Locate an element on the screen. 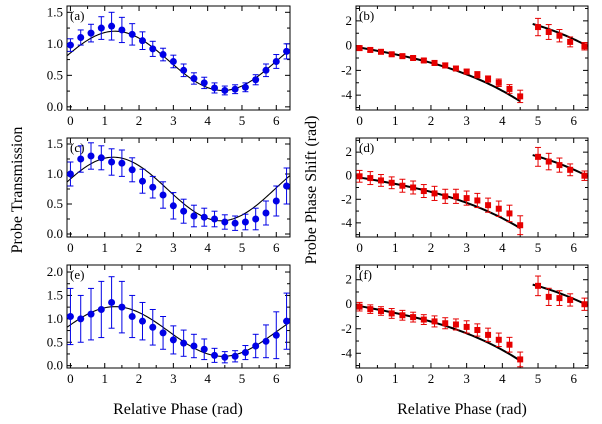 Image resolution: width=602 pixels, height=424 pixels. fit-curve-right is located at coordinates (560, 295).